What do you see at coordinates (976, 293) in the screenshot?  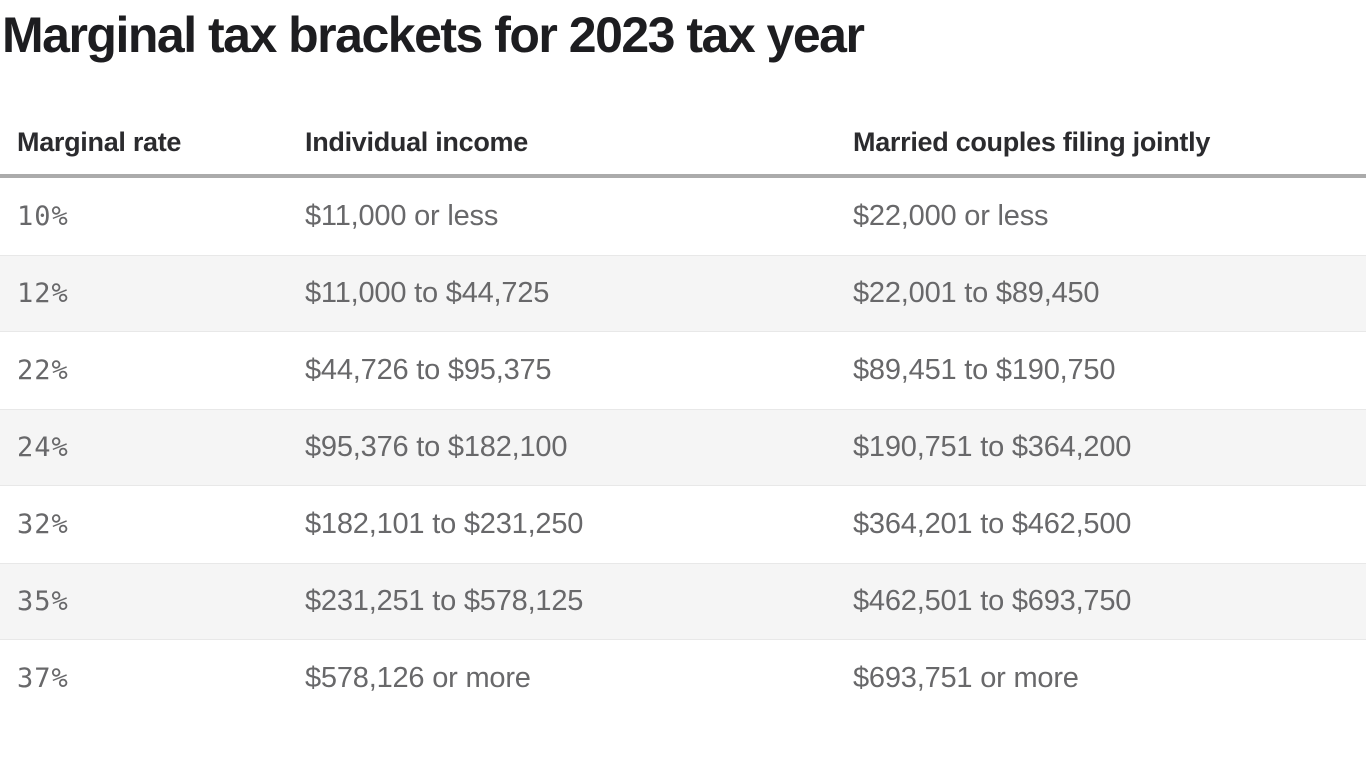 I see `married-income-cell: $22,001 to $89,450` at bounding box center [976, 293].